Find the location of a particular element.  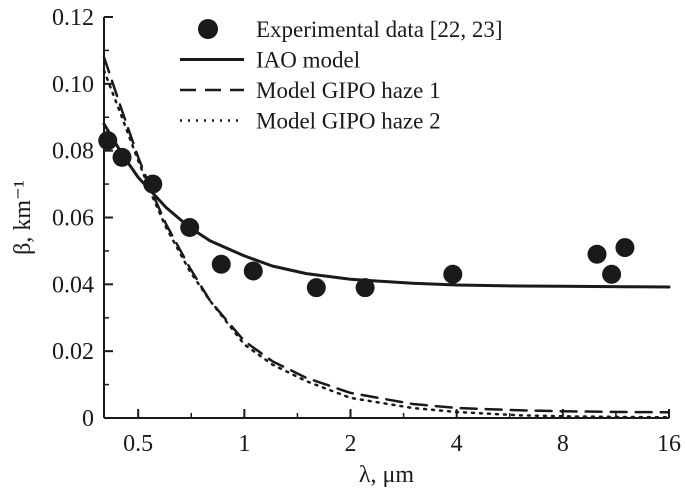

y-tick-label: 0.12 is located at coordinates (73, 18).